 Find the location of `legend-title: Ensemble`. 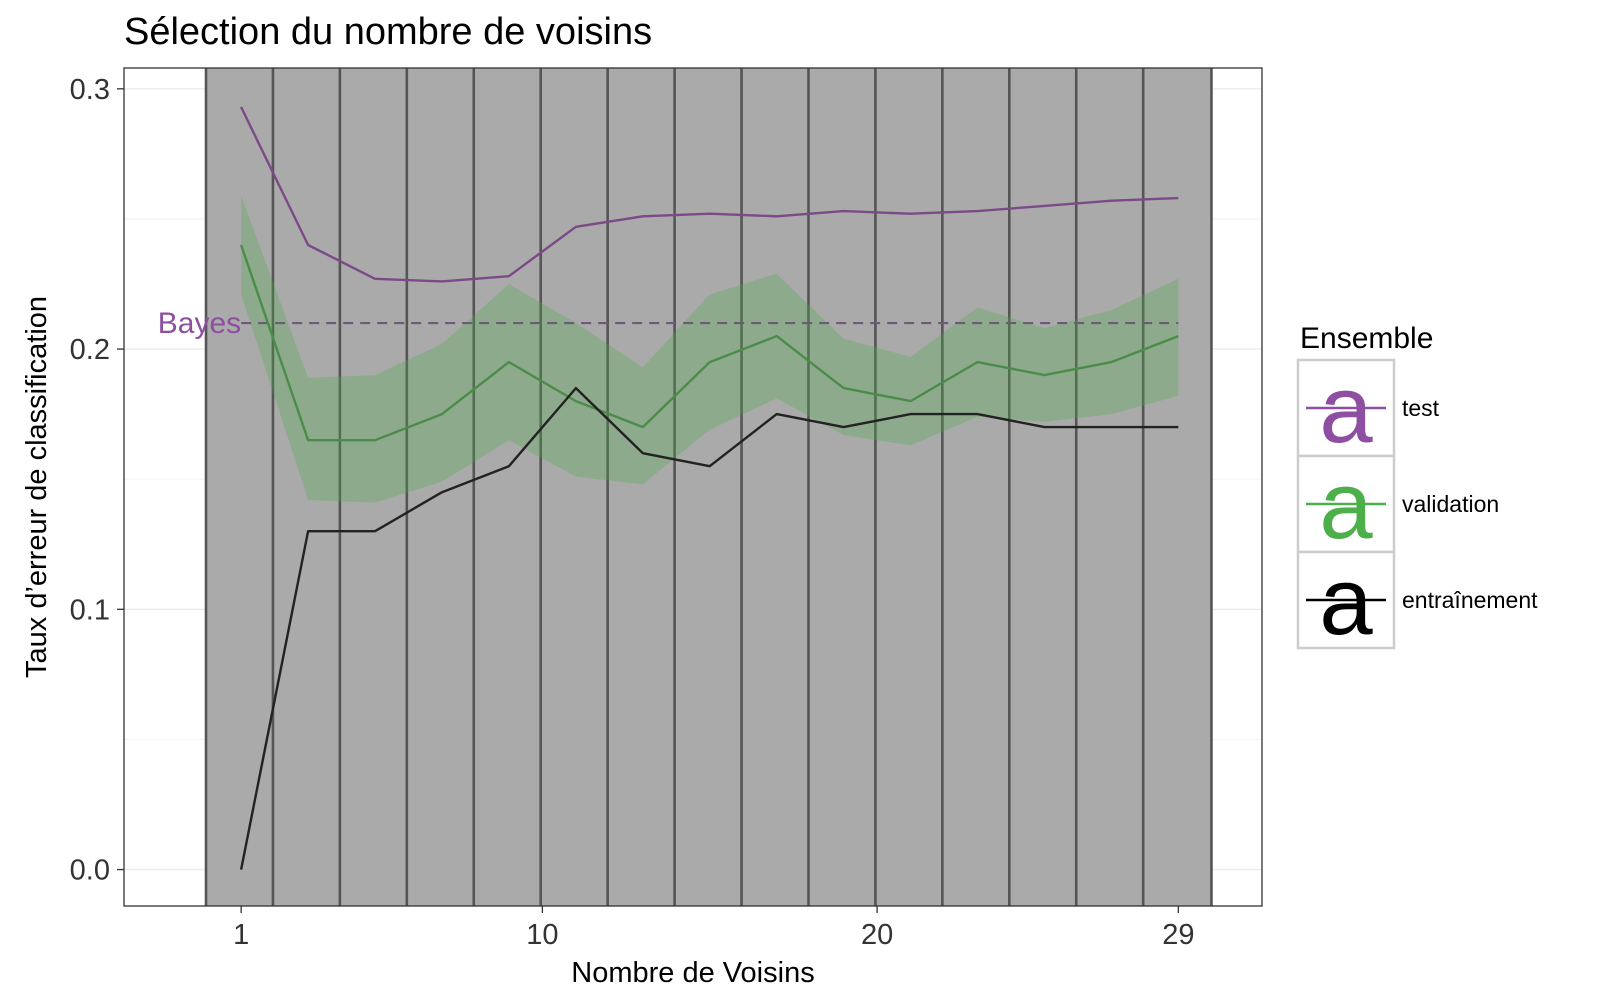

legend-title: Ensemble is located at coordinates (1366, 338).